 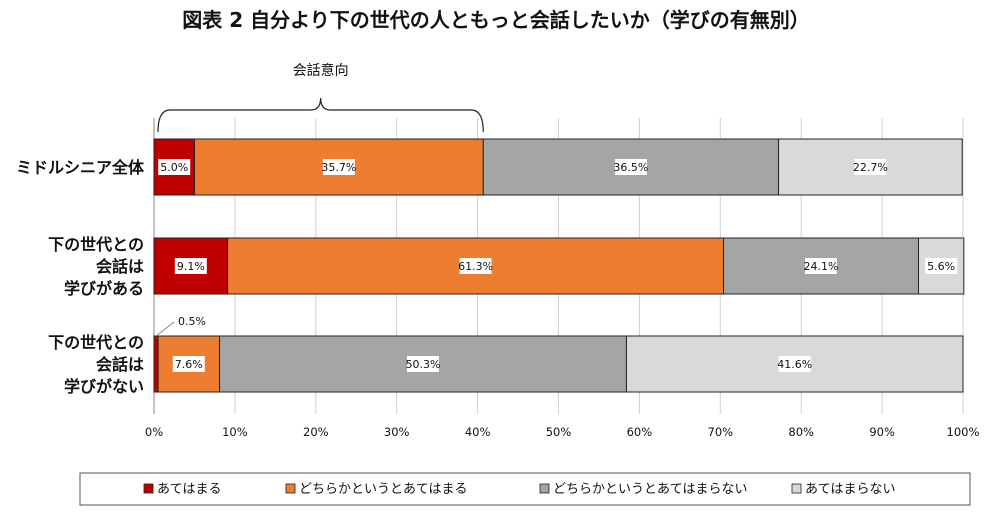 What do you see at coordinates (397, 432) in the screenshot?
I see `x-tick-label: 30%` at bounding box center [397, 432].